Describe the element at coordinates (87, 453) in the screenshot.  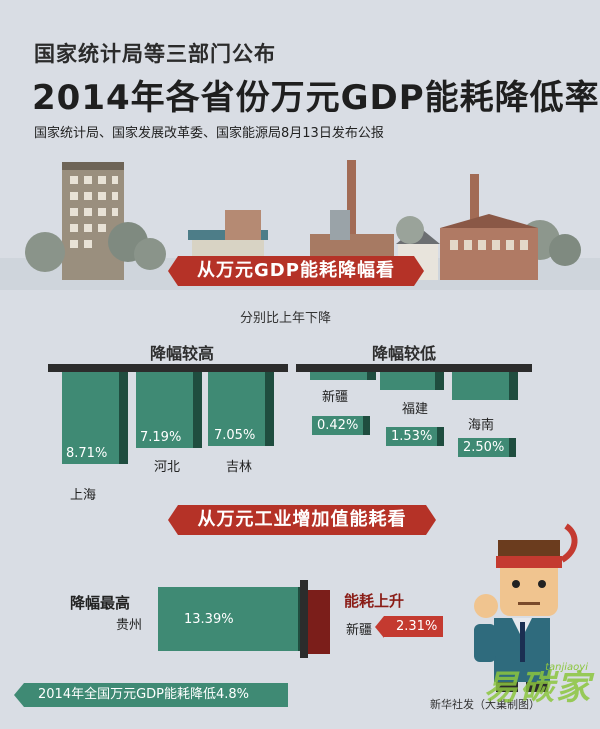
I see `value-shanghai: 8.71%` at that location.